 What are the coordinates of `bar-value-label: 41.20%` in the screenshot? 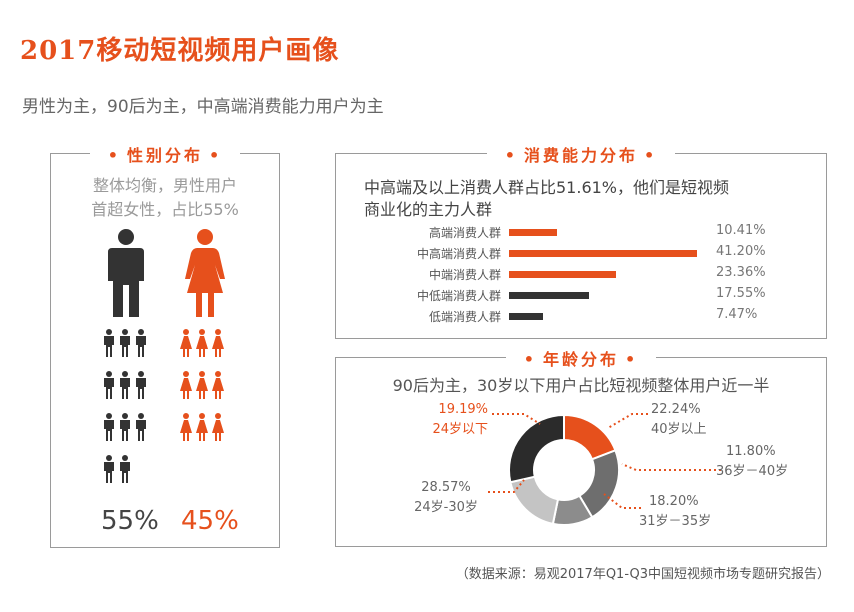 It's located at (741, 251).